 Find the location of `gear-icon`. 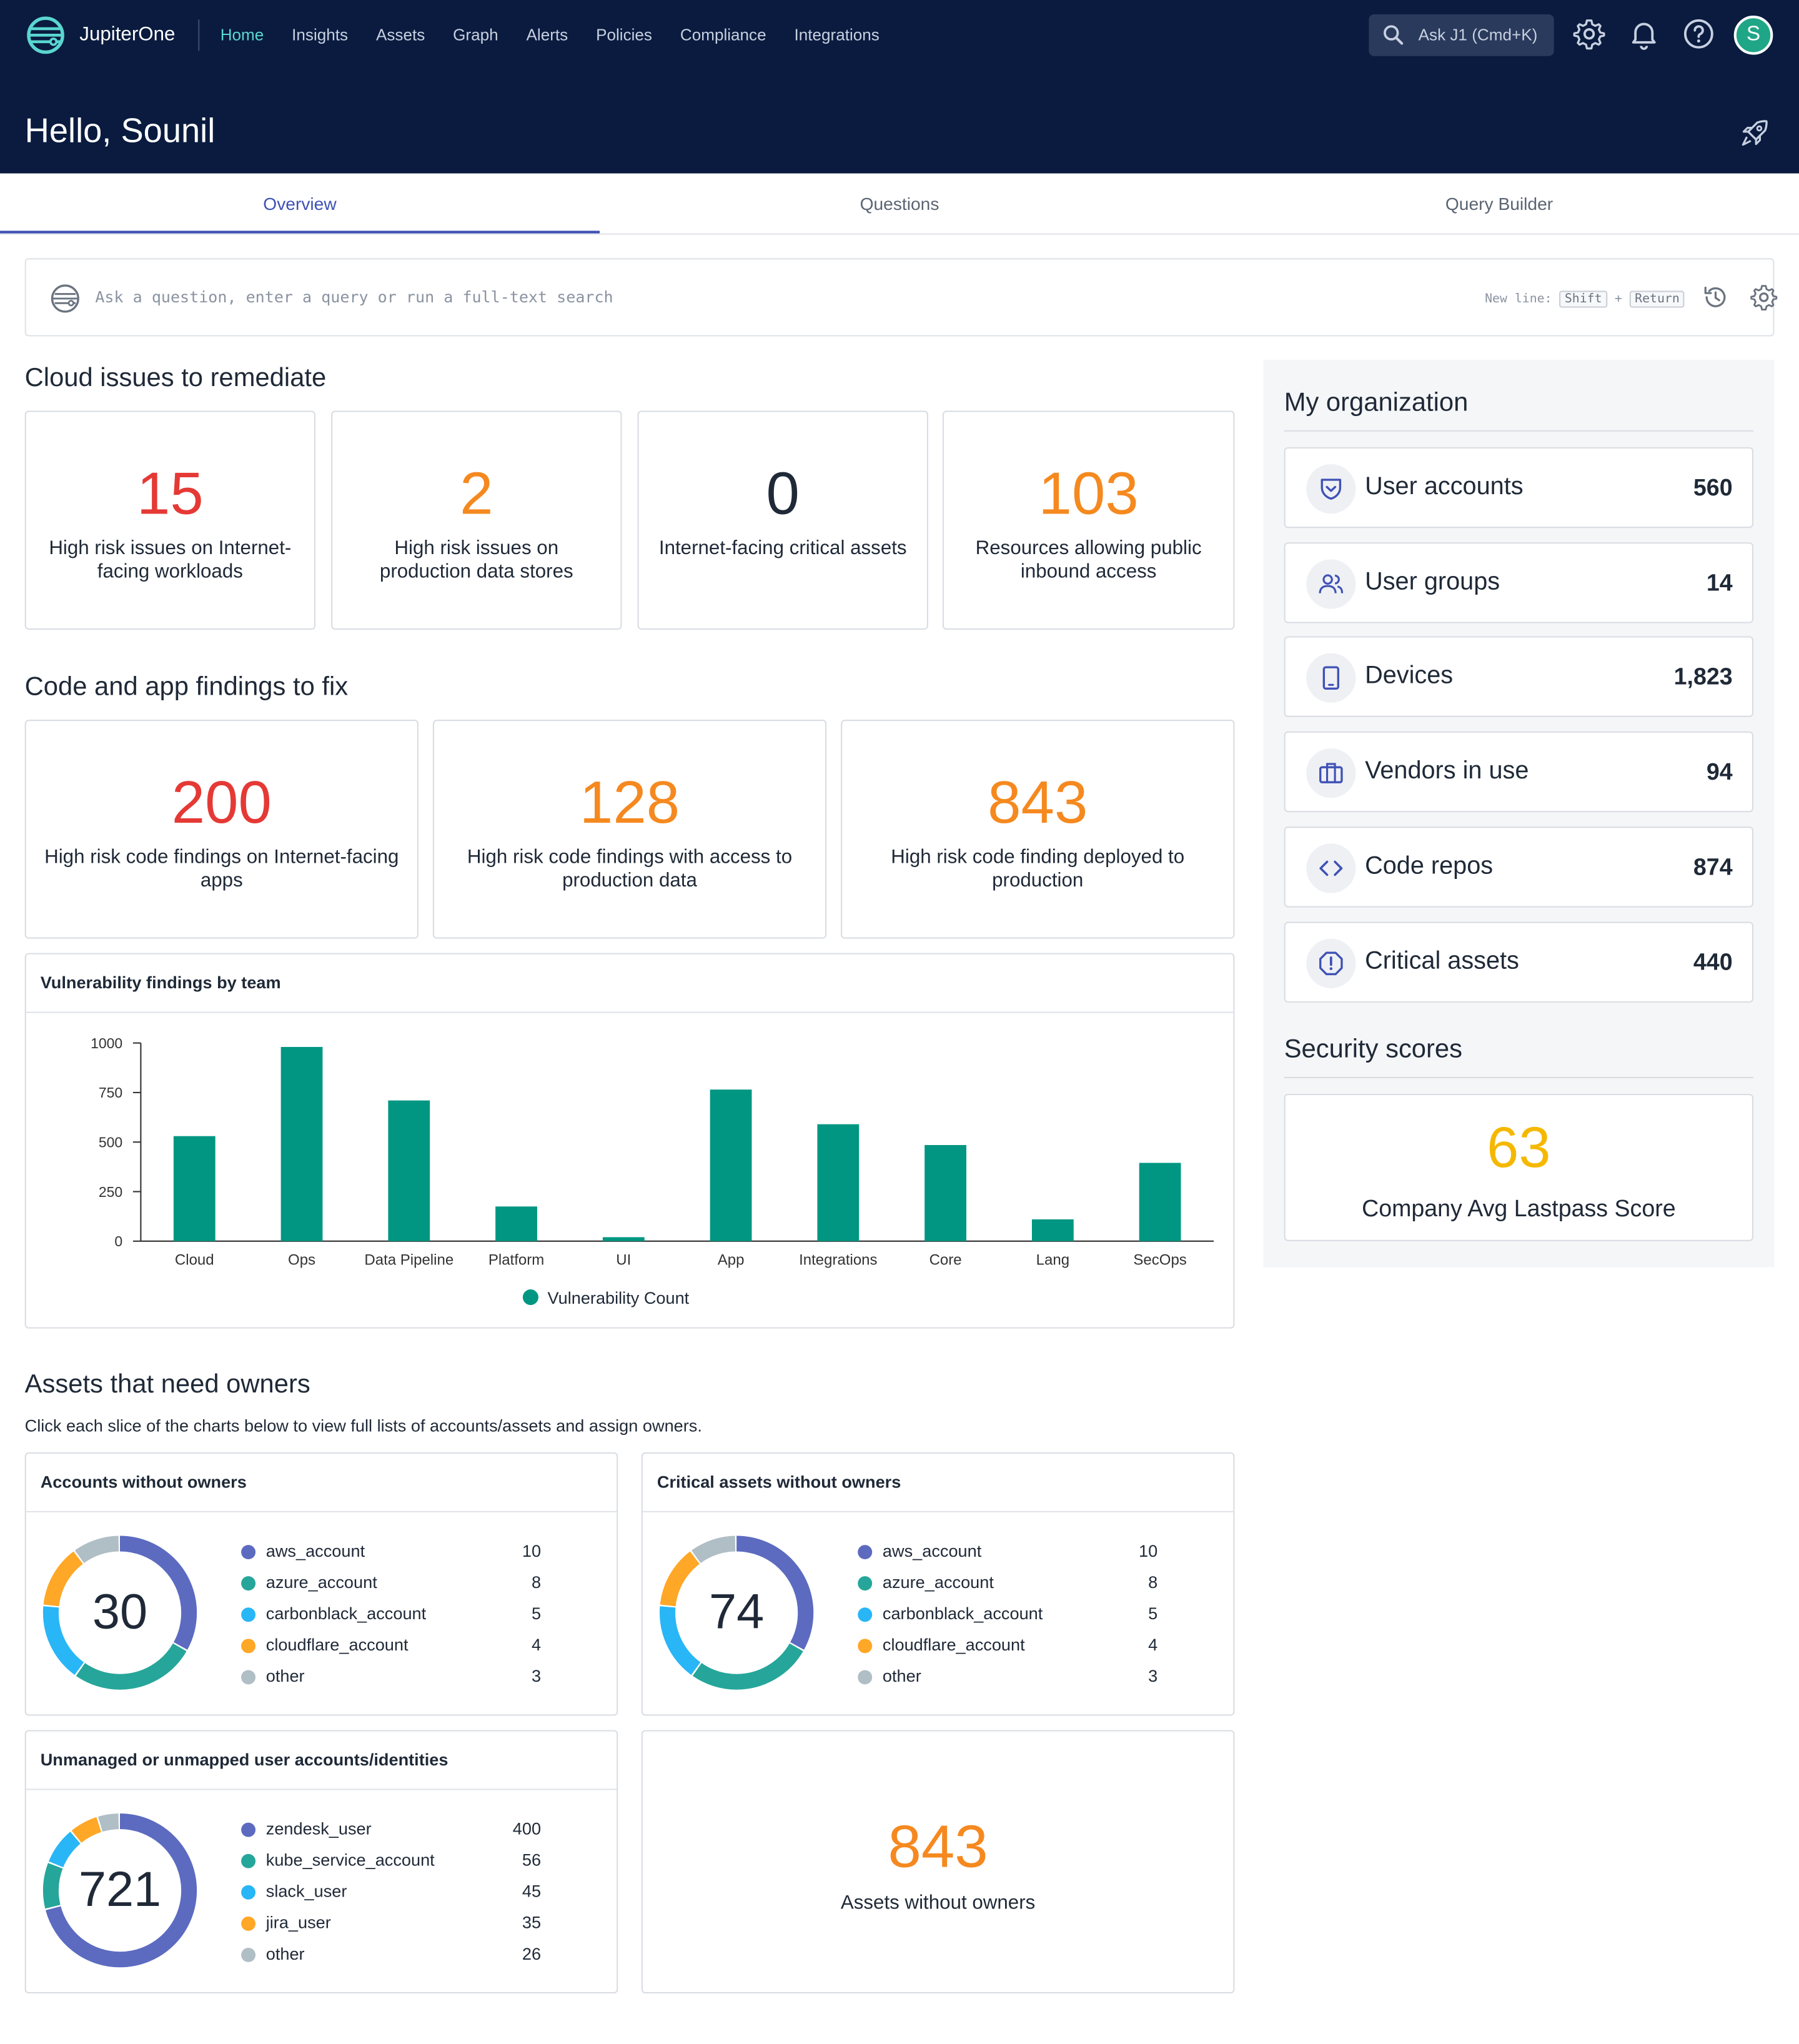

gear-icon is located at coordinates (1589, 34).